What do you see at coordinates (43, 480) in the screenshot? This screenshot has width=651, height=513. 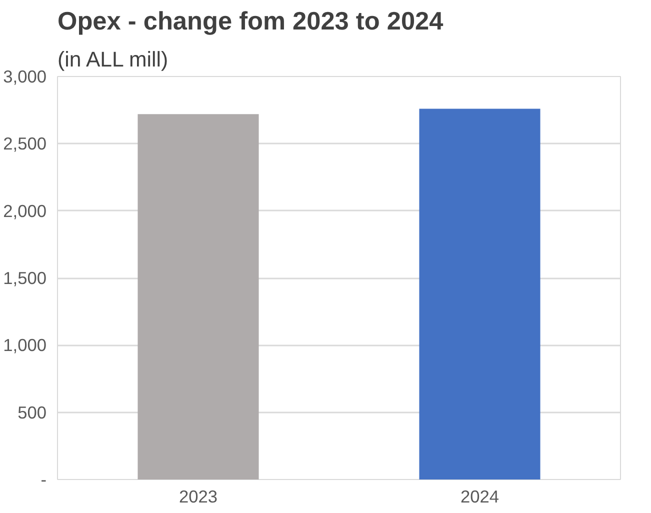 I see `y-tick-label: -` at bounding box center [43, 480].